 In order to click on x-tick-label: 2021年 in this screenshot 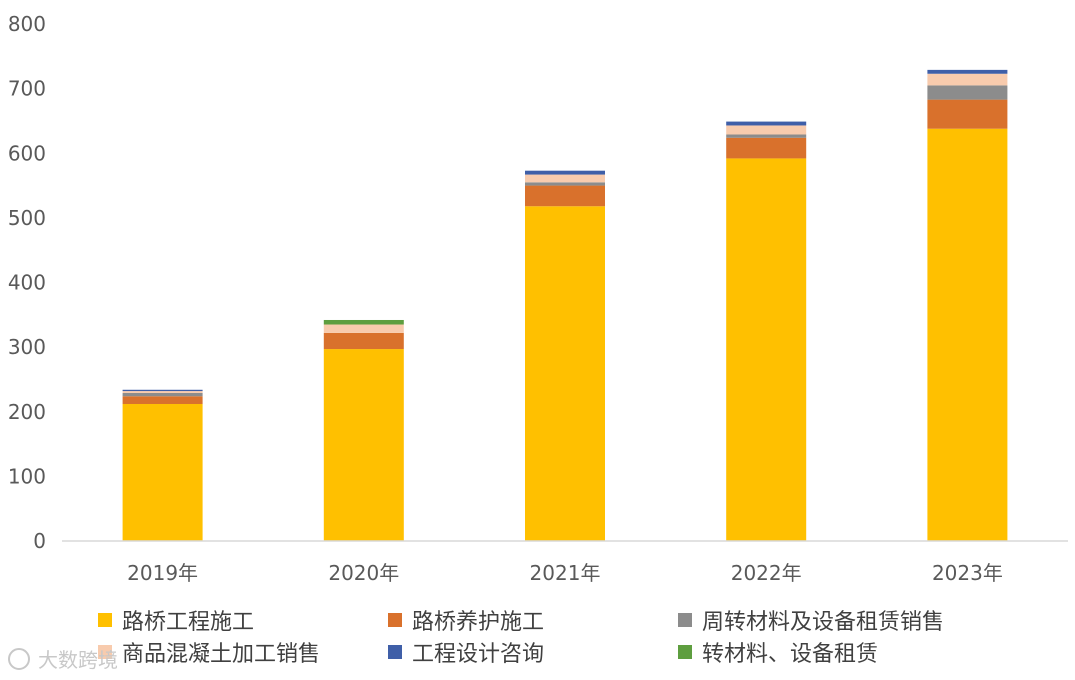, I will do `click(565, 573)`.